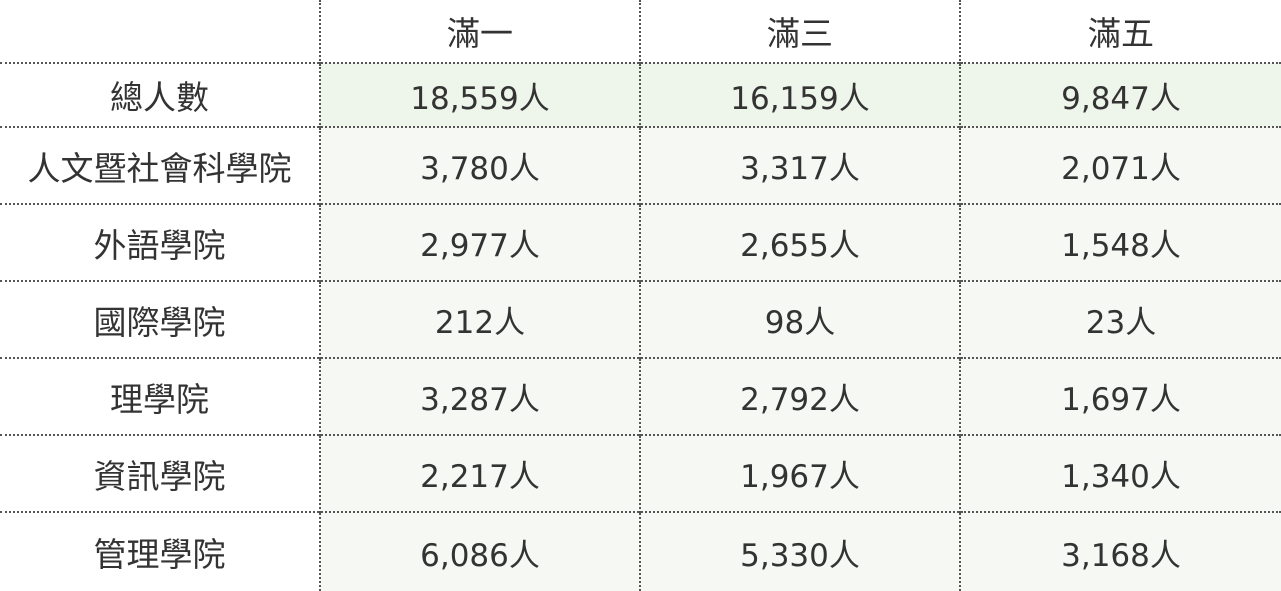 The width and height of the screenshot is (1281, 591). Describe the element at coordinates (160, 319) in the screenshot. I see `row-label: 國際學院` at that location.